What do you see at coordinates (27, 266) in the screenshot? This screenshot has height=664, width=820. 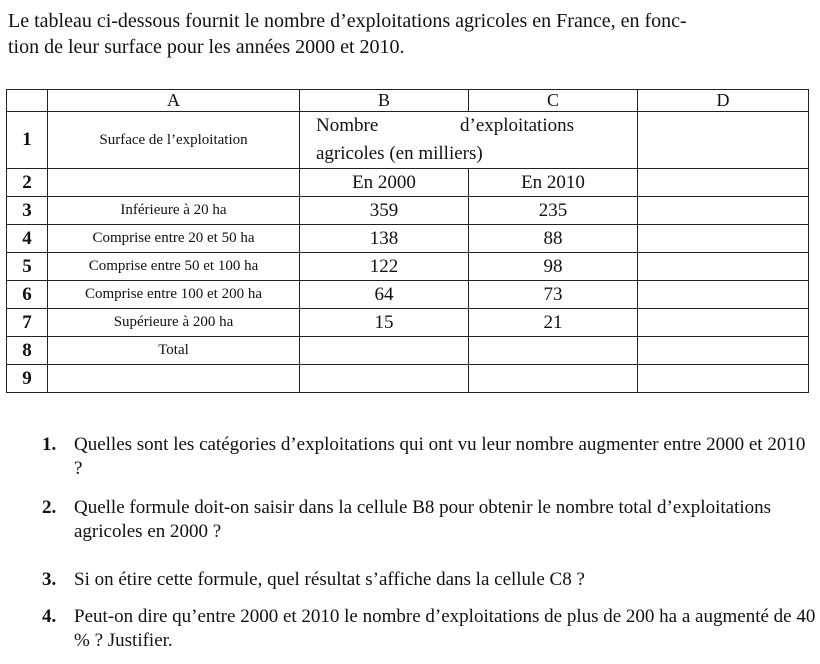 I see `row-number: 5` at bounding box center [27, 266].